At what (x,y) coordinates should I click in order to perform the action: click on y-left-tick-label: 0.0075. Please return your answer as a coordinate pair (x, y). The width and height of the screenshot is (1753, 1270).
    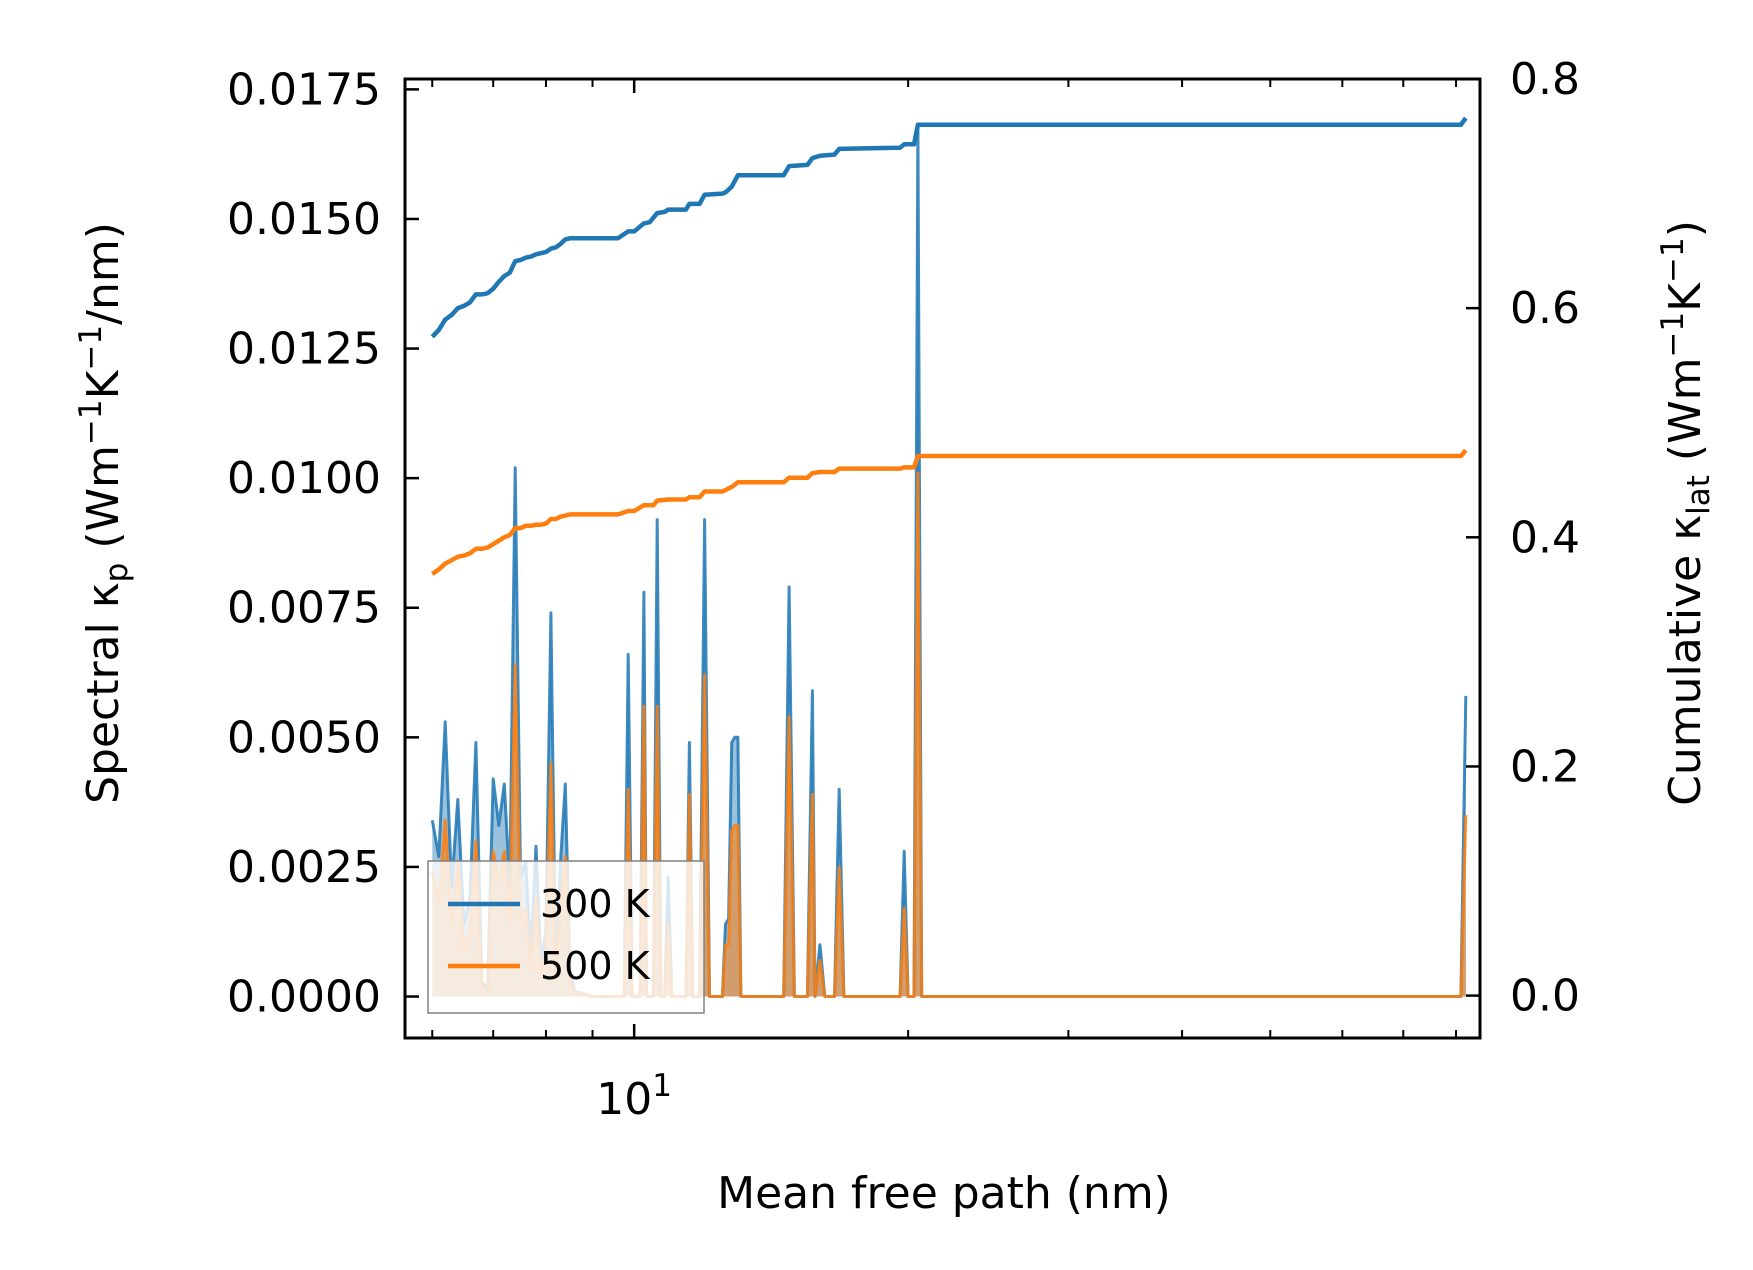
    Looking at the image, I should click on (304, 608).